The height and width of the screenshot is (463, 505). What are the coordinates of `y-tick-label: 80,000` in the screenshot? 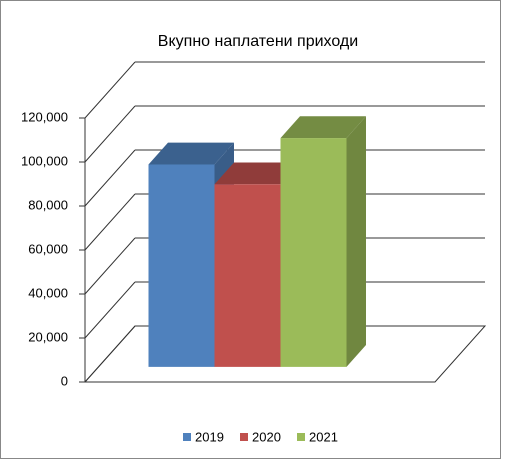 It's located at (48, 204).